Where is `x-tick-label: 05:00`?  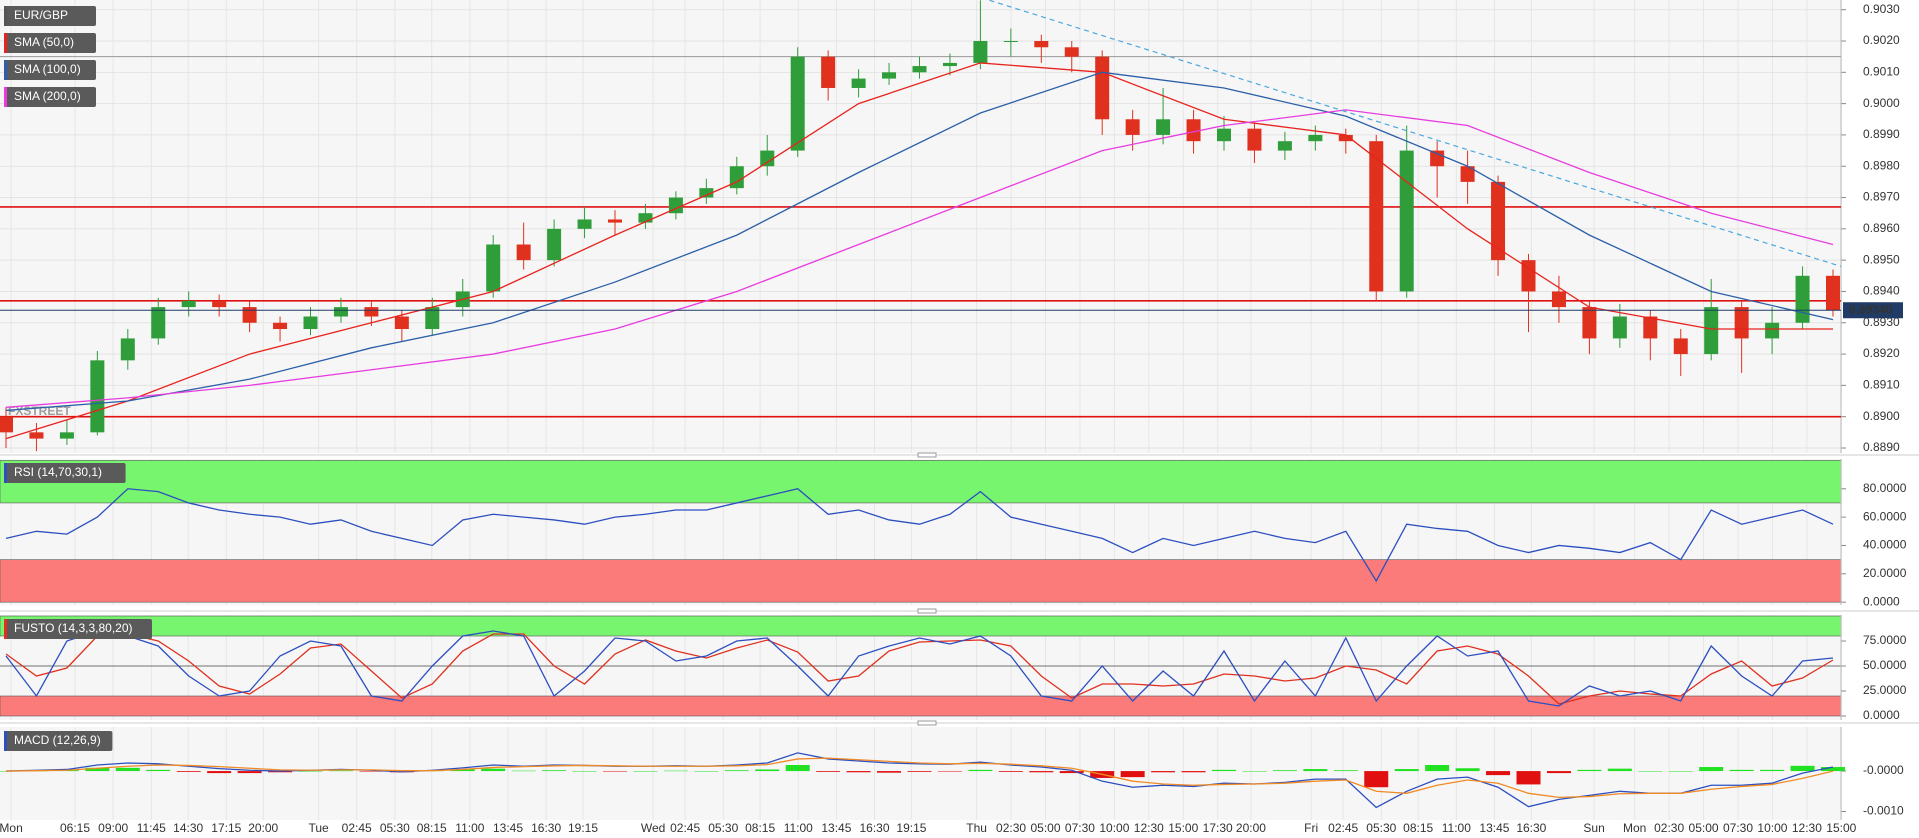 x-tick-label: 05:00 is located at coordinates (1045, 828).